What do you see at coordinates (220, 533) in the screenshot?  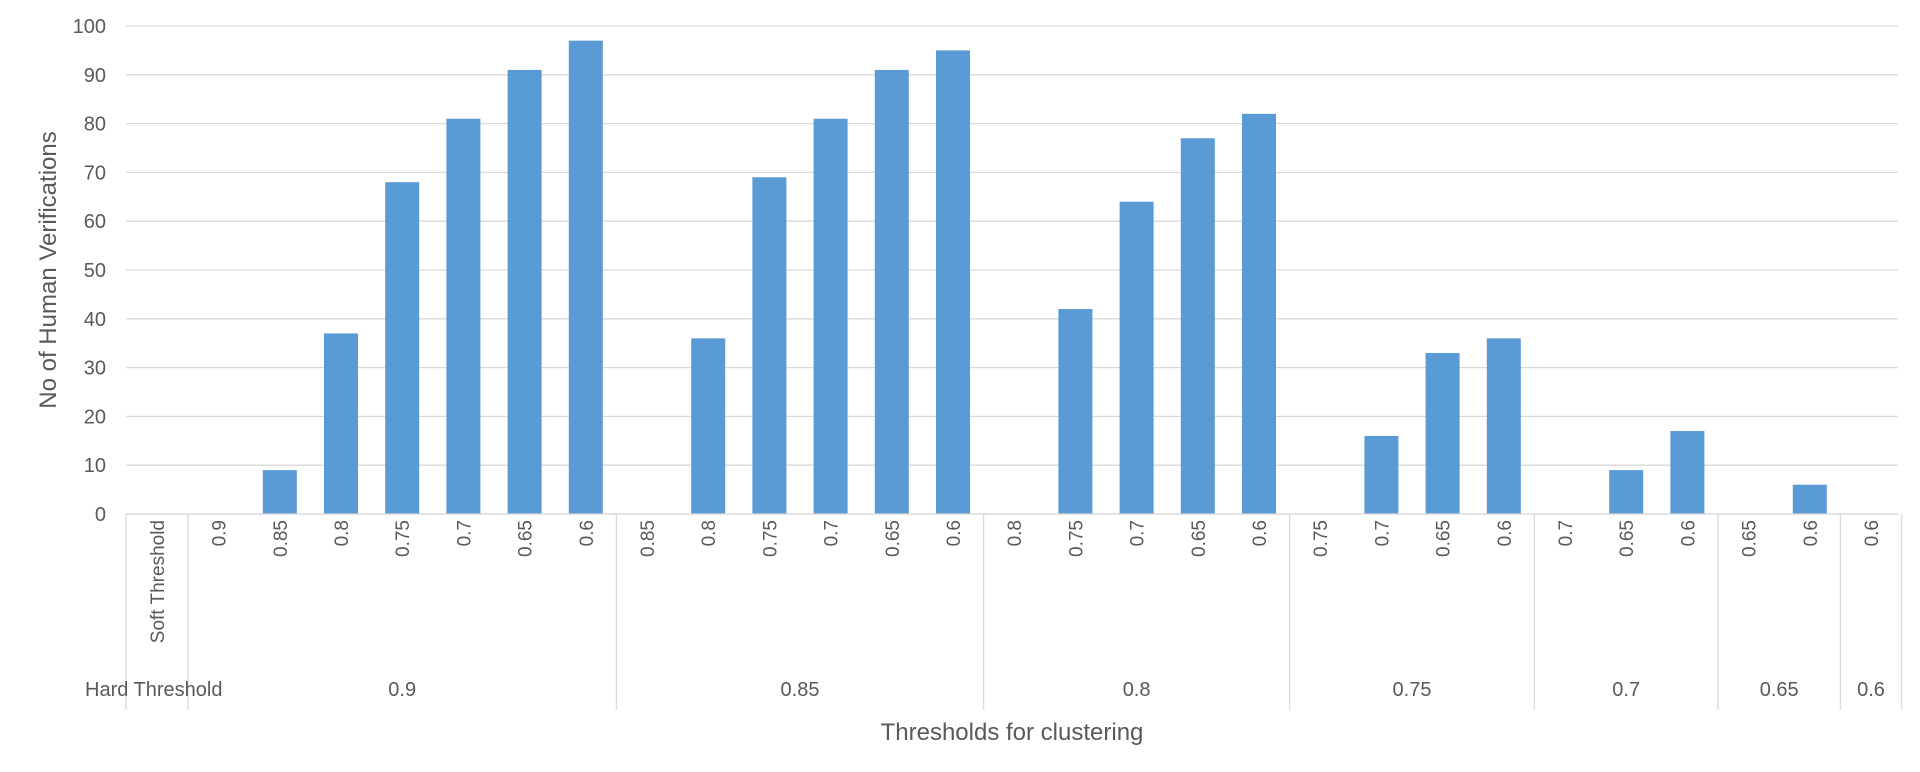 I see `soft-threshold-label: 0.9` at bounding box center [220, 533].